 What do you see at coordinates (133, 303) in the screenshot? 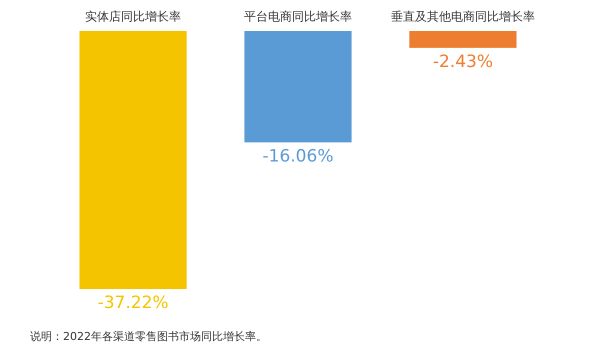
I see `data-label: -37.22%` at bounding box center [133, 303].